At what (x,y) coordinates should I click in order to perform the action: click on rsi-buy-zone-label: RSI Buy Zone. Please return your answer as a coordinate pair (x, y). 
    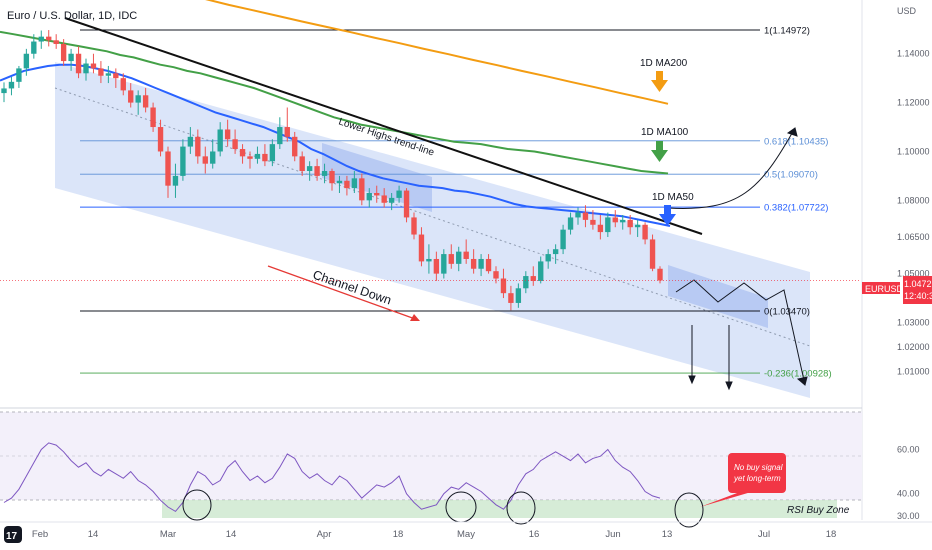
    Looking at the image, I should click on (818, 510).